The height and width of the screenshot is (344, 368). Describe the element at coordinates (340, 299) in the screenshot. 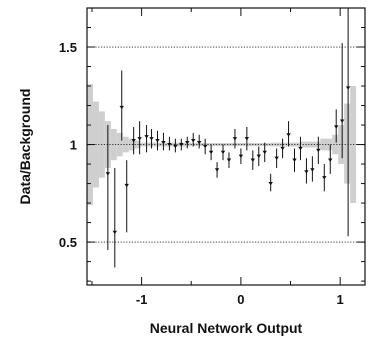

I see `x-tick-label: 1` at that location.